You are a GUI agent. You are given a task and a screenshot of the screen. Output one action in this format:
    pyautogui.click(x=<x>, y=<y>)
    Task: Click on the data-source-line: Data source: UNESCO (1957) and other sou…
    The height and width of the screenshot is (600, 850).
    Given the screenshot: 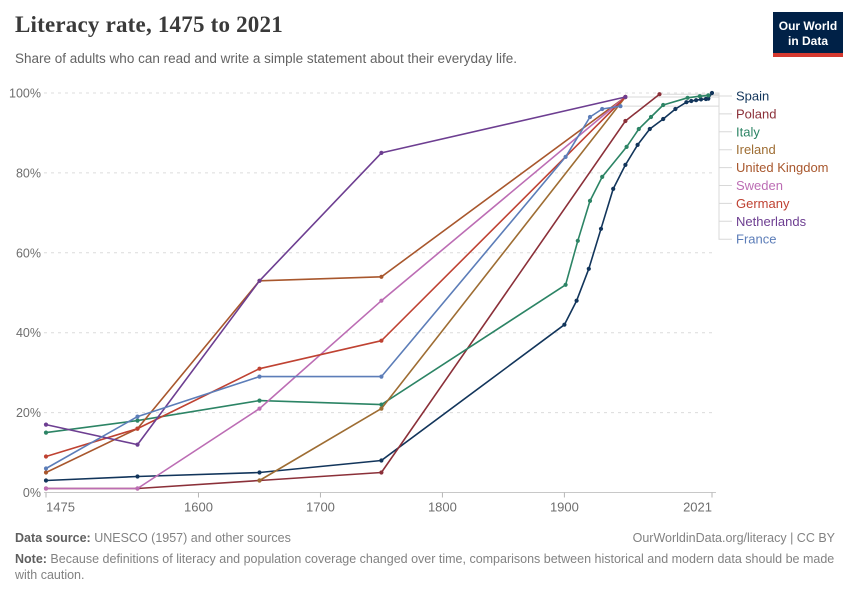 What is the action you would take?
    pyautogui.click(x=153, y=538)
    